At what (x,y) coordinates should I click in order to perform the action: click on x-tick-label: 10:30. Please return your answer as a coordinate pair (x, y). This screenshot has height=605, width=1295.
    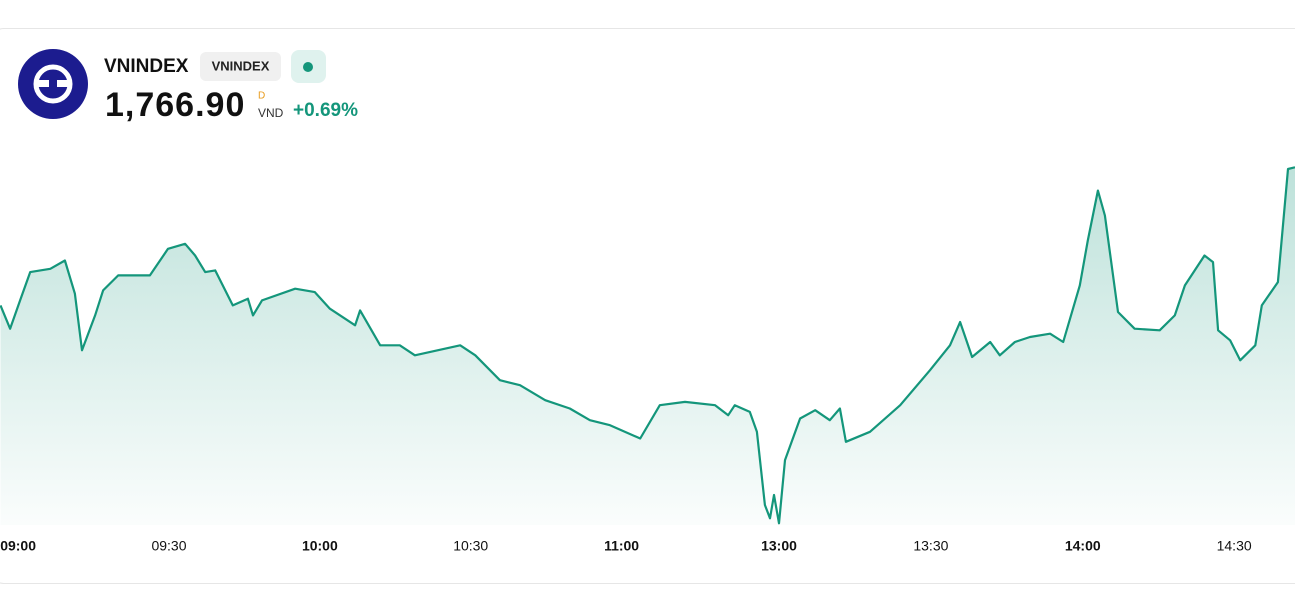
    Looking at the image, I should click on (470, 546).